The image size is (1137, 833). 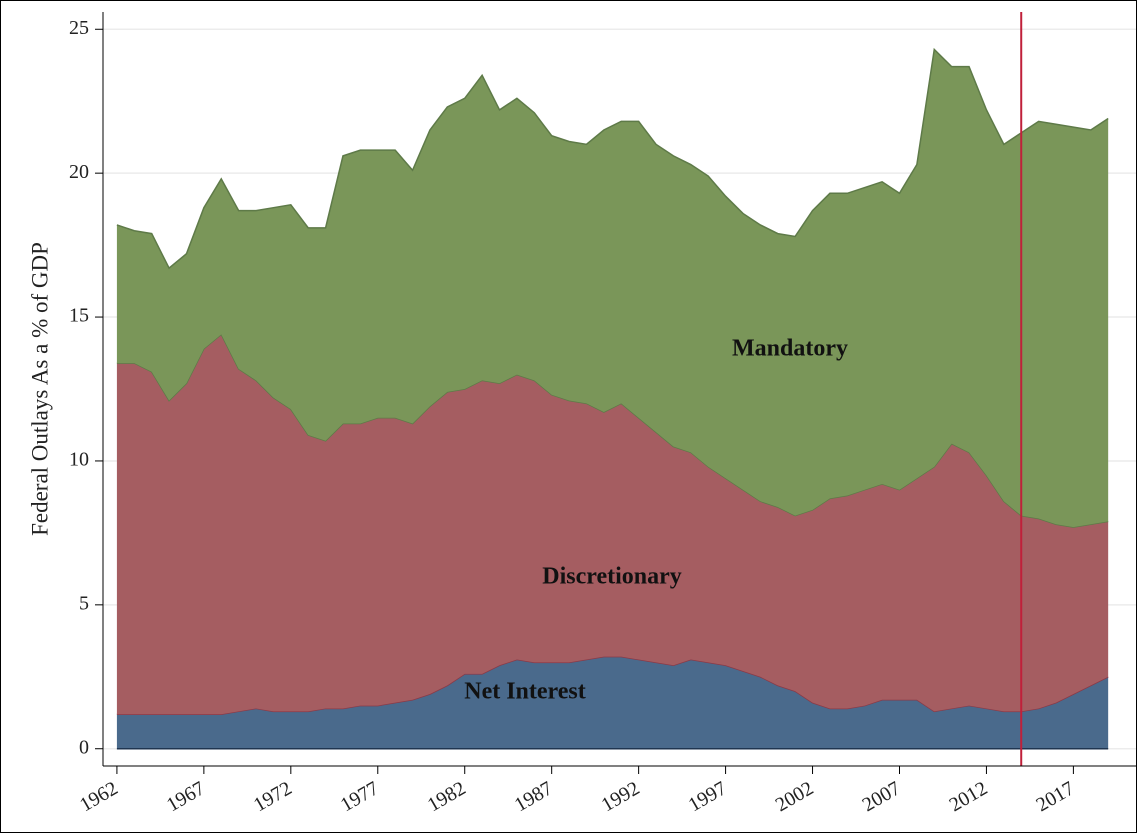 What do you see at coordinates (882, 796) in the screenshot?
I see `x-tick-label: 2007` at bounding box center [882, 796].